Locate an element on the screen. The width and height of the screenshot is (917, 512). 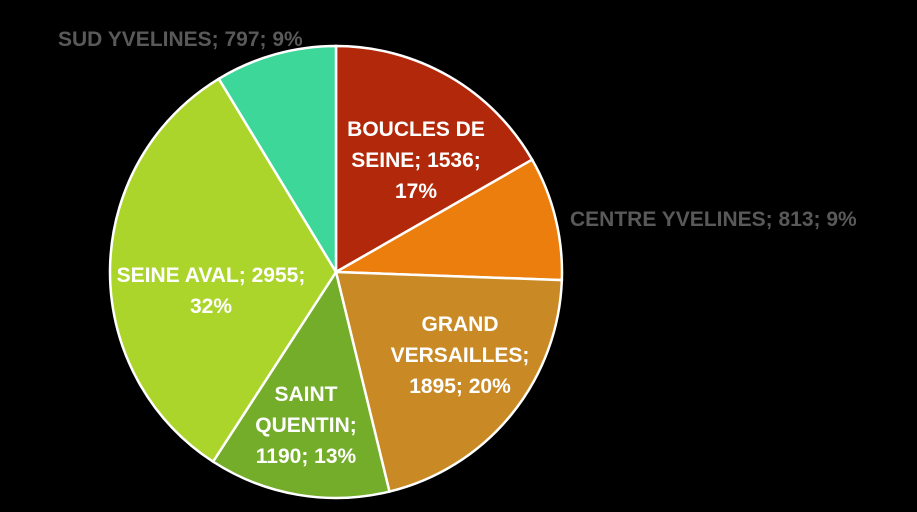
data-label-seine-aval: SEINE AVAL; 2955; 32% is located at coordinates (211, 291).